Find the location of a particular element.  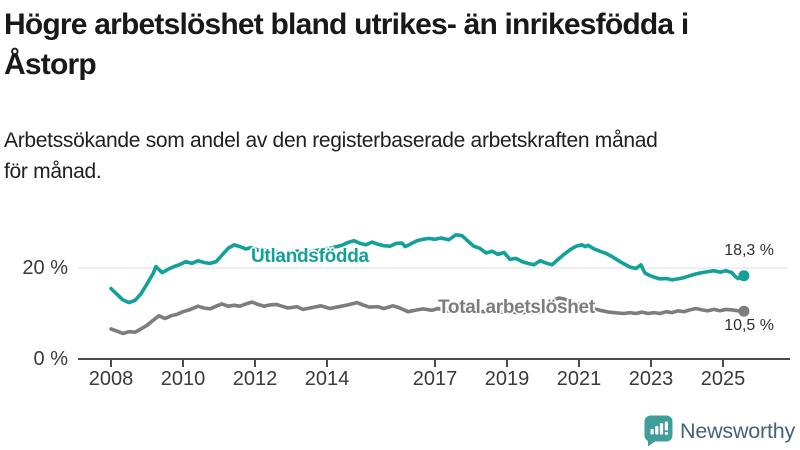

x-tick-label: 2014 is located at coordinates (327, 379).